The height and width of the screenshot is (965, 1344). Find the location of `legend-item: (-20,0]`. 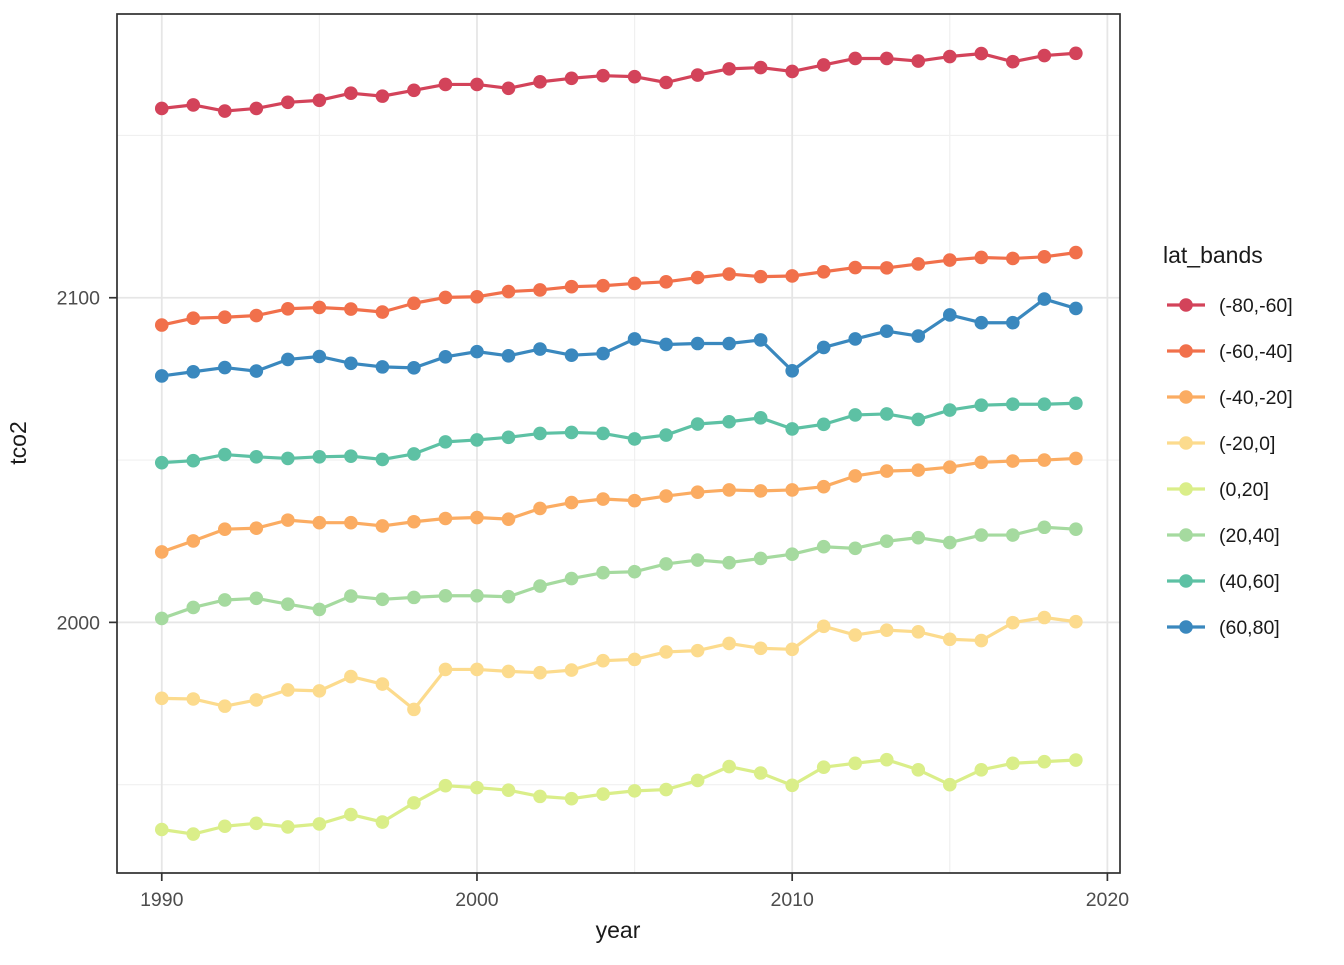

legend-item: (-20,0] is located at coordinates (1221, 444).